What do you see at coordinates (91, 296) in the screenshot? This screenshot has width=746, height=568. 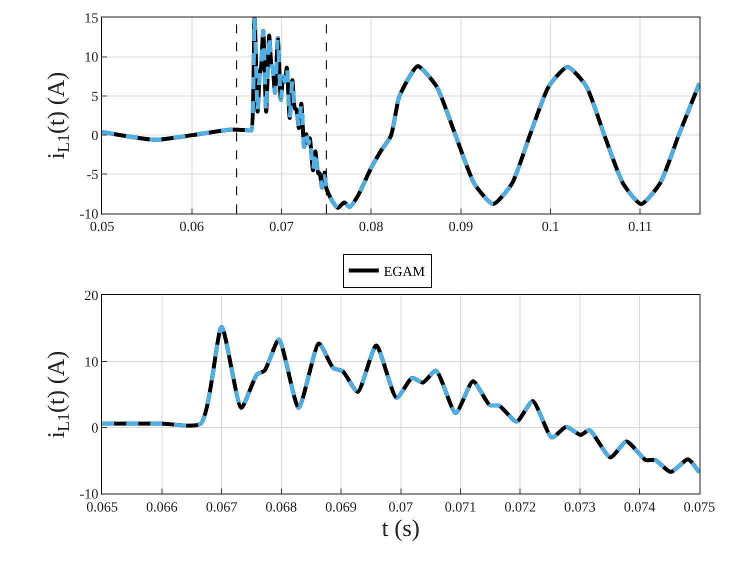 I see `y-tick-label: 20` at bounding box center [91, 296].